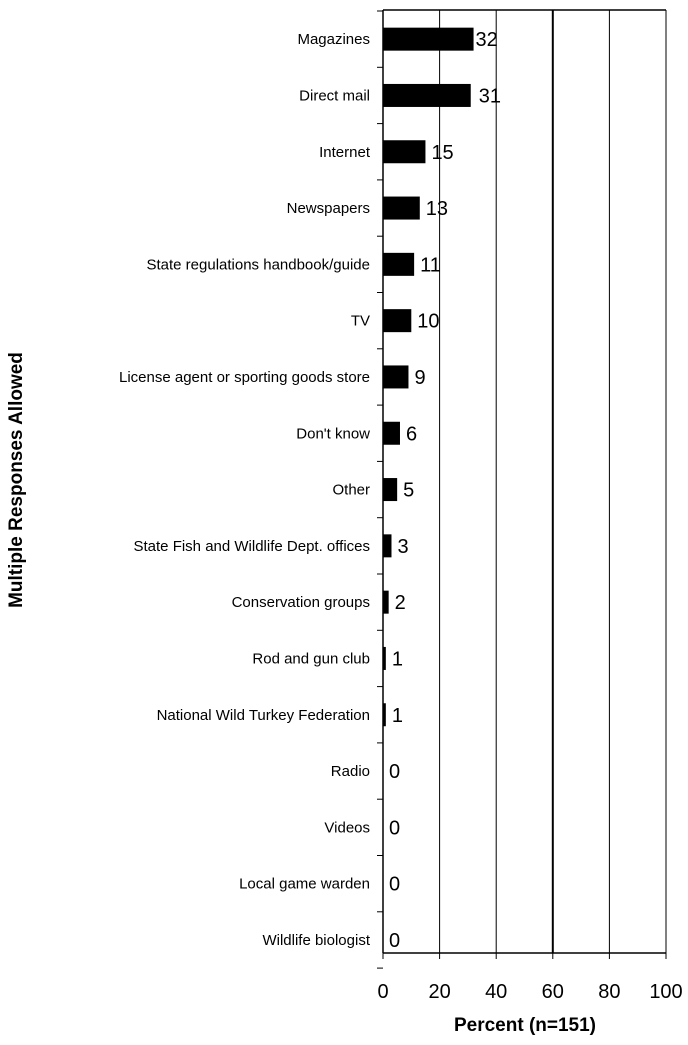 This screenshot has width=688, height=1045. Describe the element at coordinates (428, 322) in the screenshot. I see `value-label: 10` at that location.